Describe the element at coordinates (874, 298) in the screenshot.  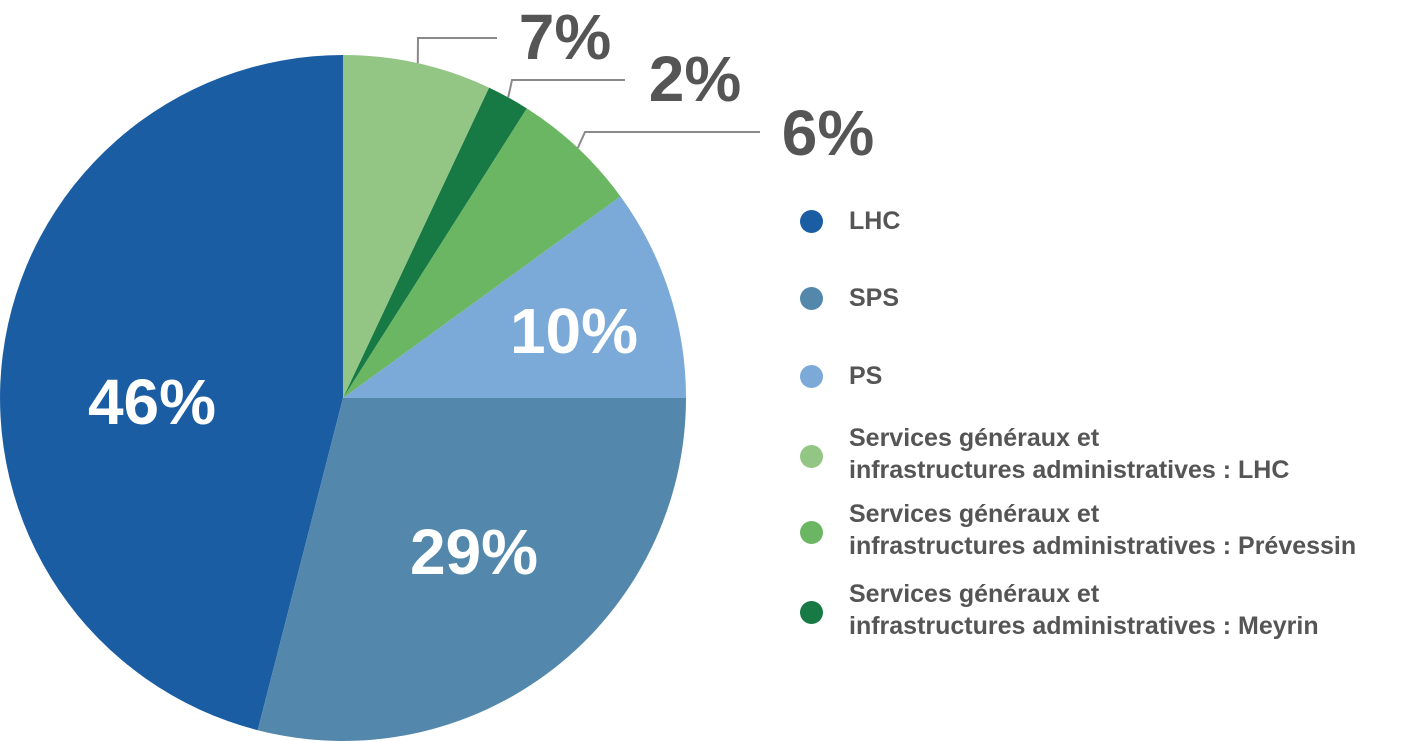
I see `legend-label: SPS` at that location.